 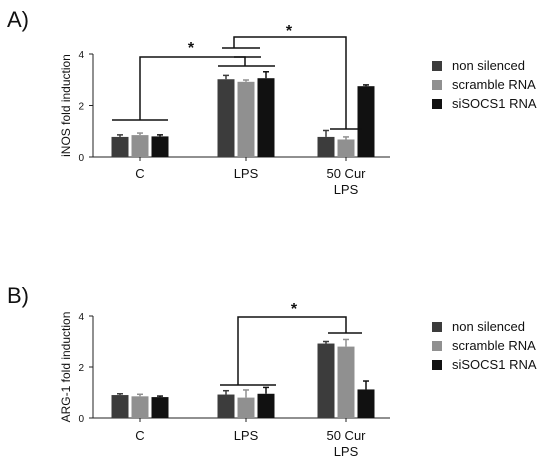 What do you see at coordinates (18, 295) in the screenshot?
I see `panel-label: B)` at bounding box center [18, 295].